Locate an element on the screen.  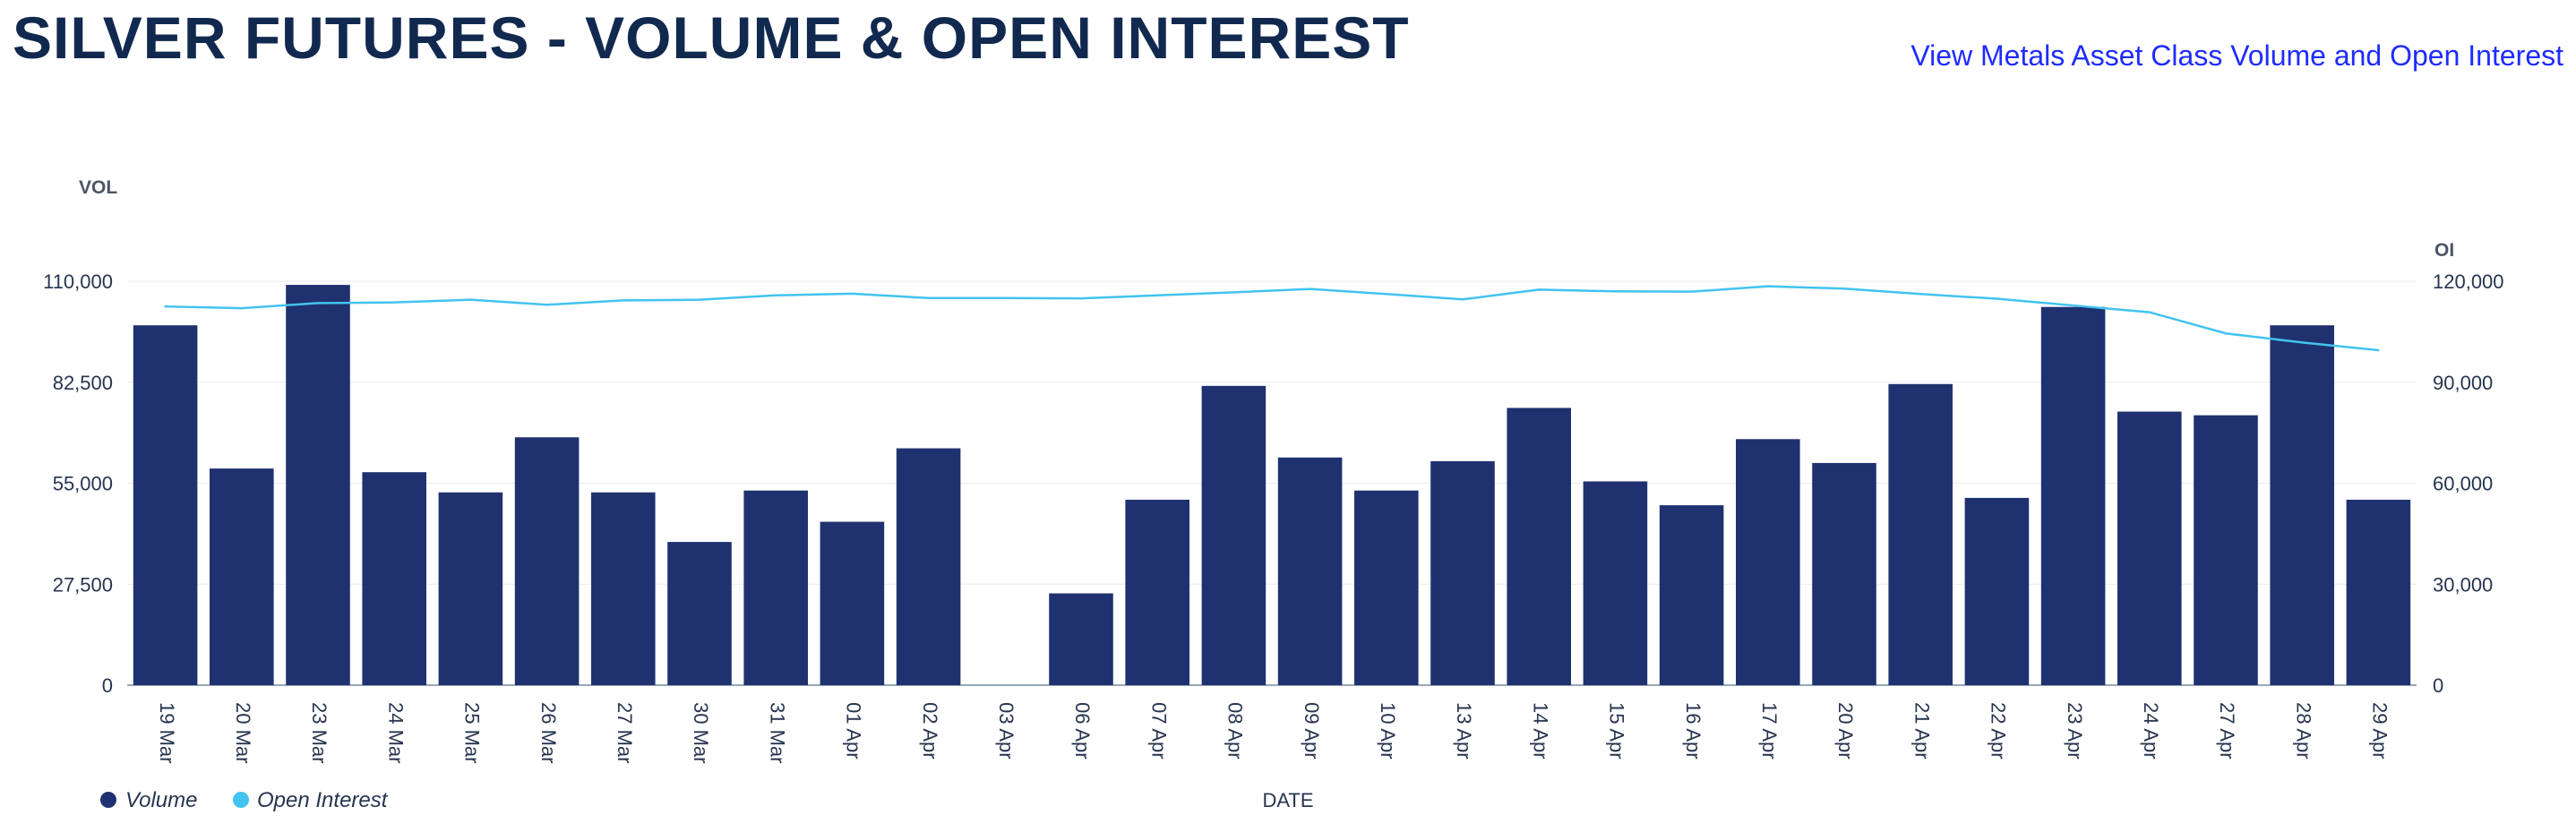
left-tick-label: 55,000 is located at coordinates (83, 484).